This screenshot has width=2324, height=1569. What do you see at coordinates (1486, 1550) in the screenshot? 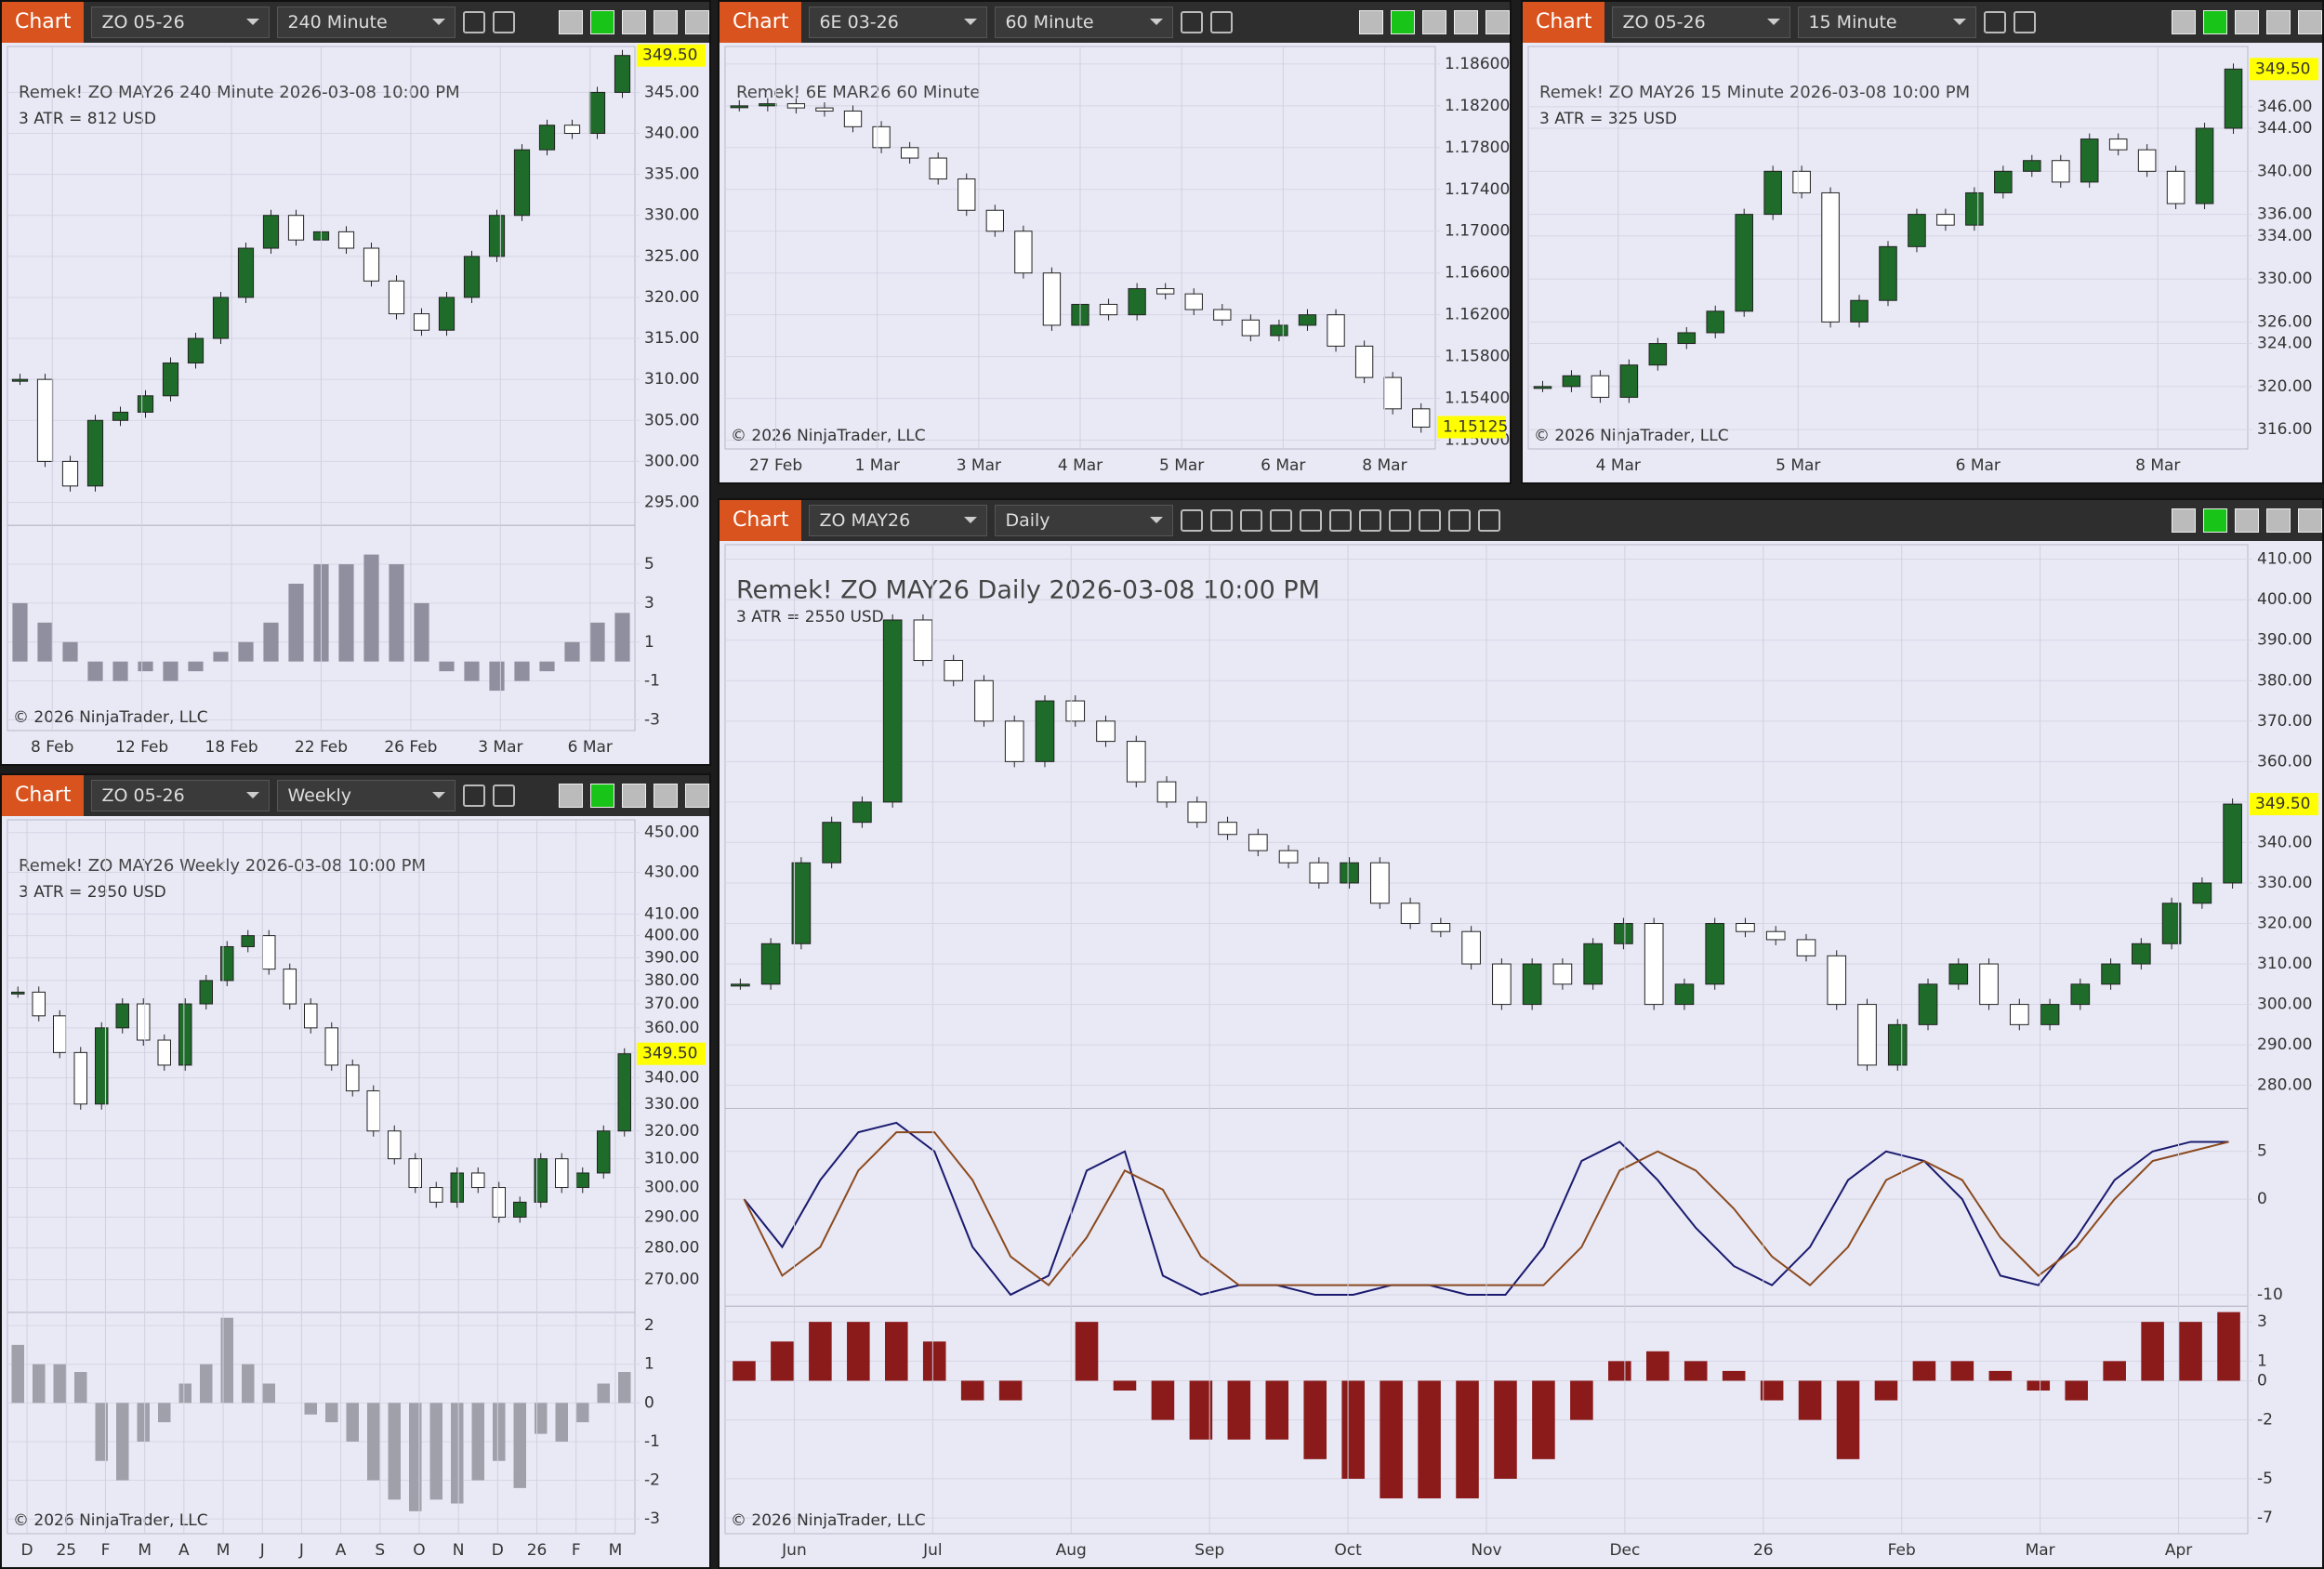
I see `x-tick-label: Nov` at bounding box center [1486, 1550].